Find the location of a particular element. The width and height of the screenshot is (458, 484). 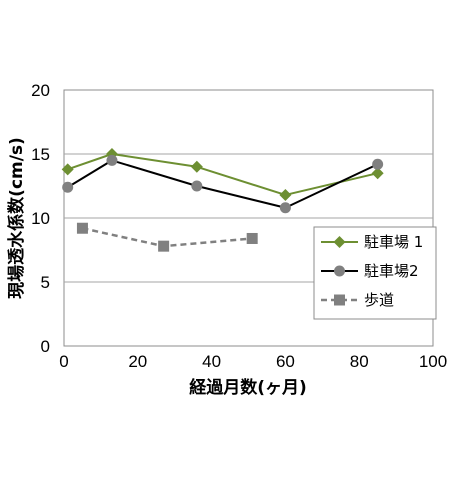

x-tick-label: 60 is located at coordinates (285, 361).